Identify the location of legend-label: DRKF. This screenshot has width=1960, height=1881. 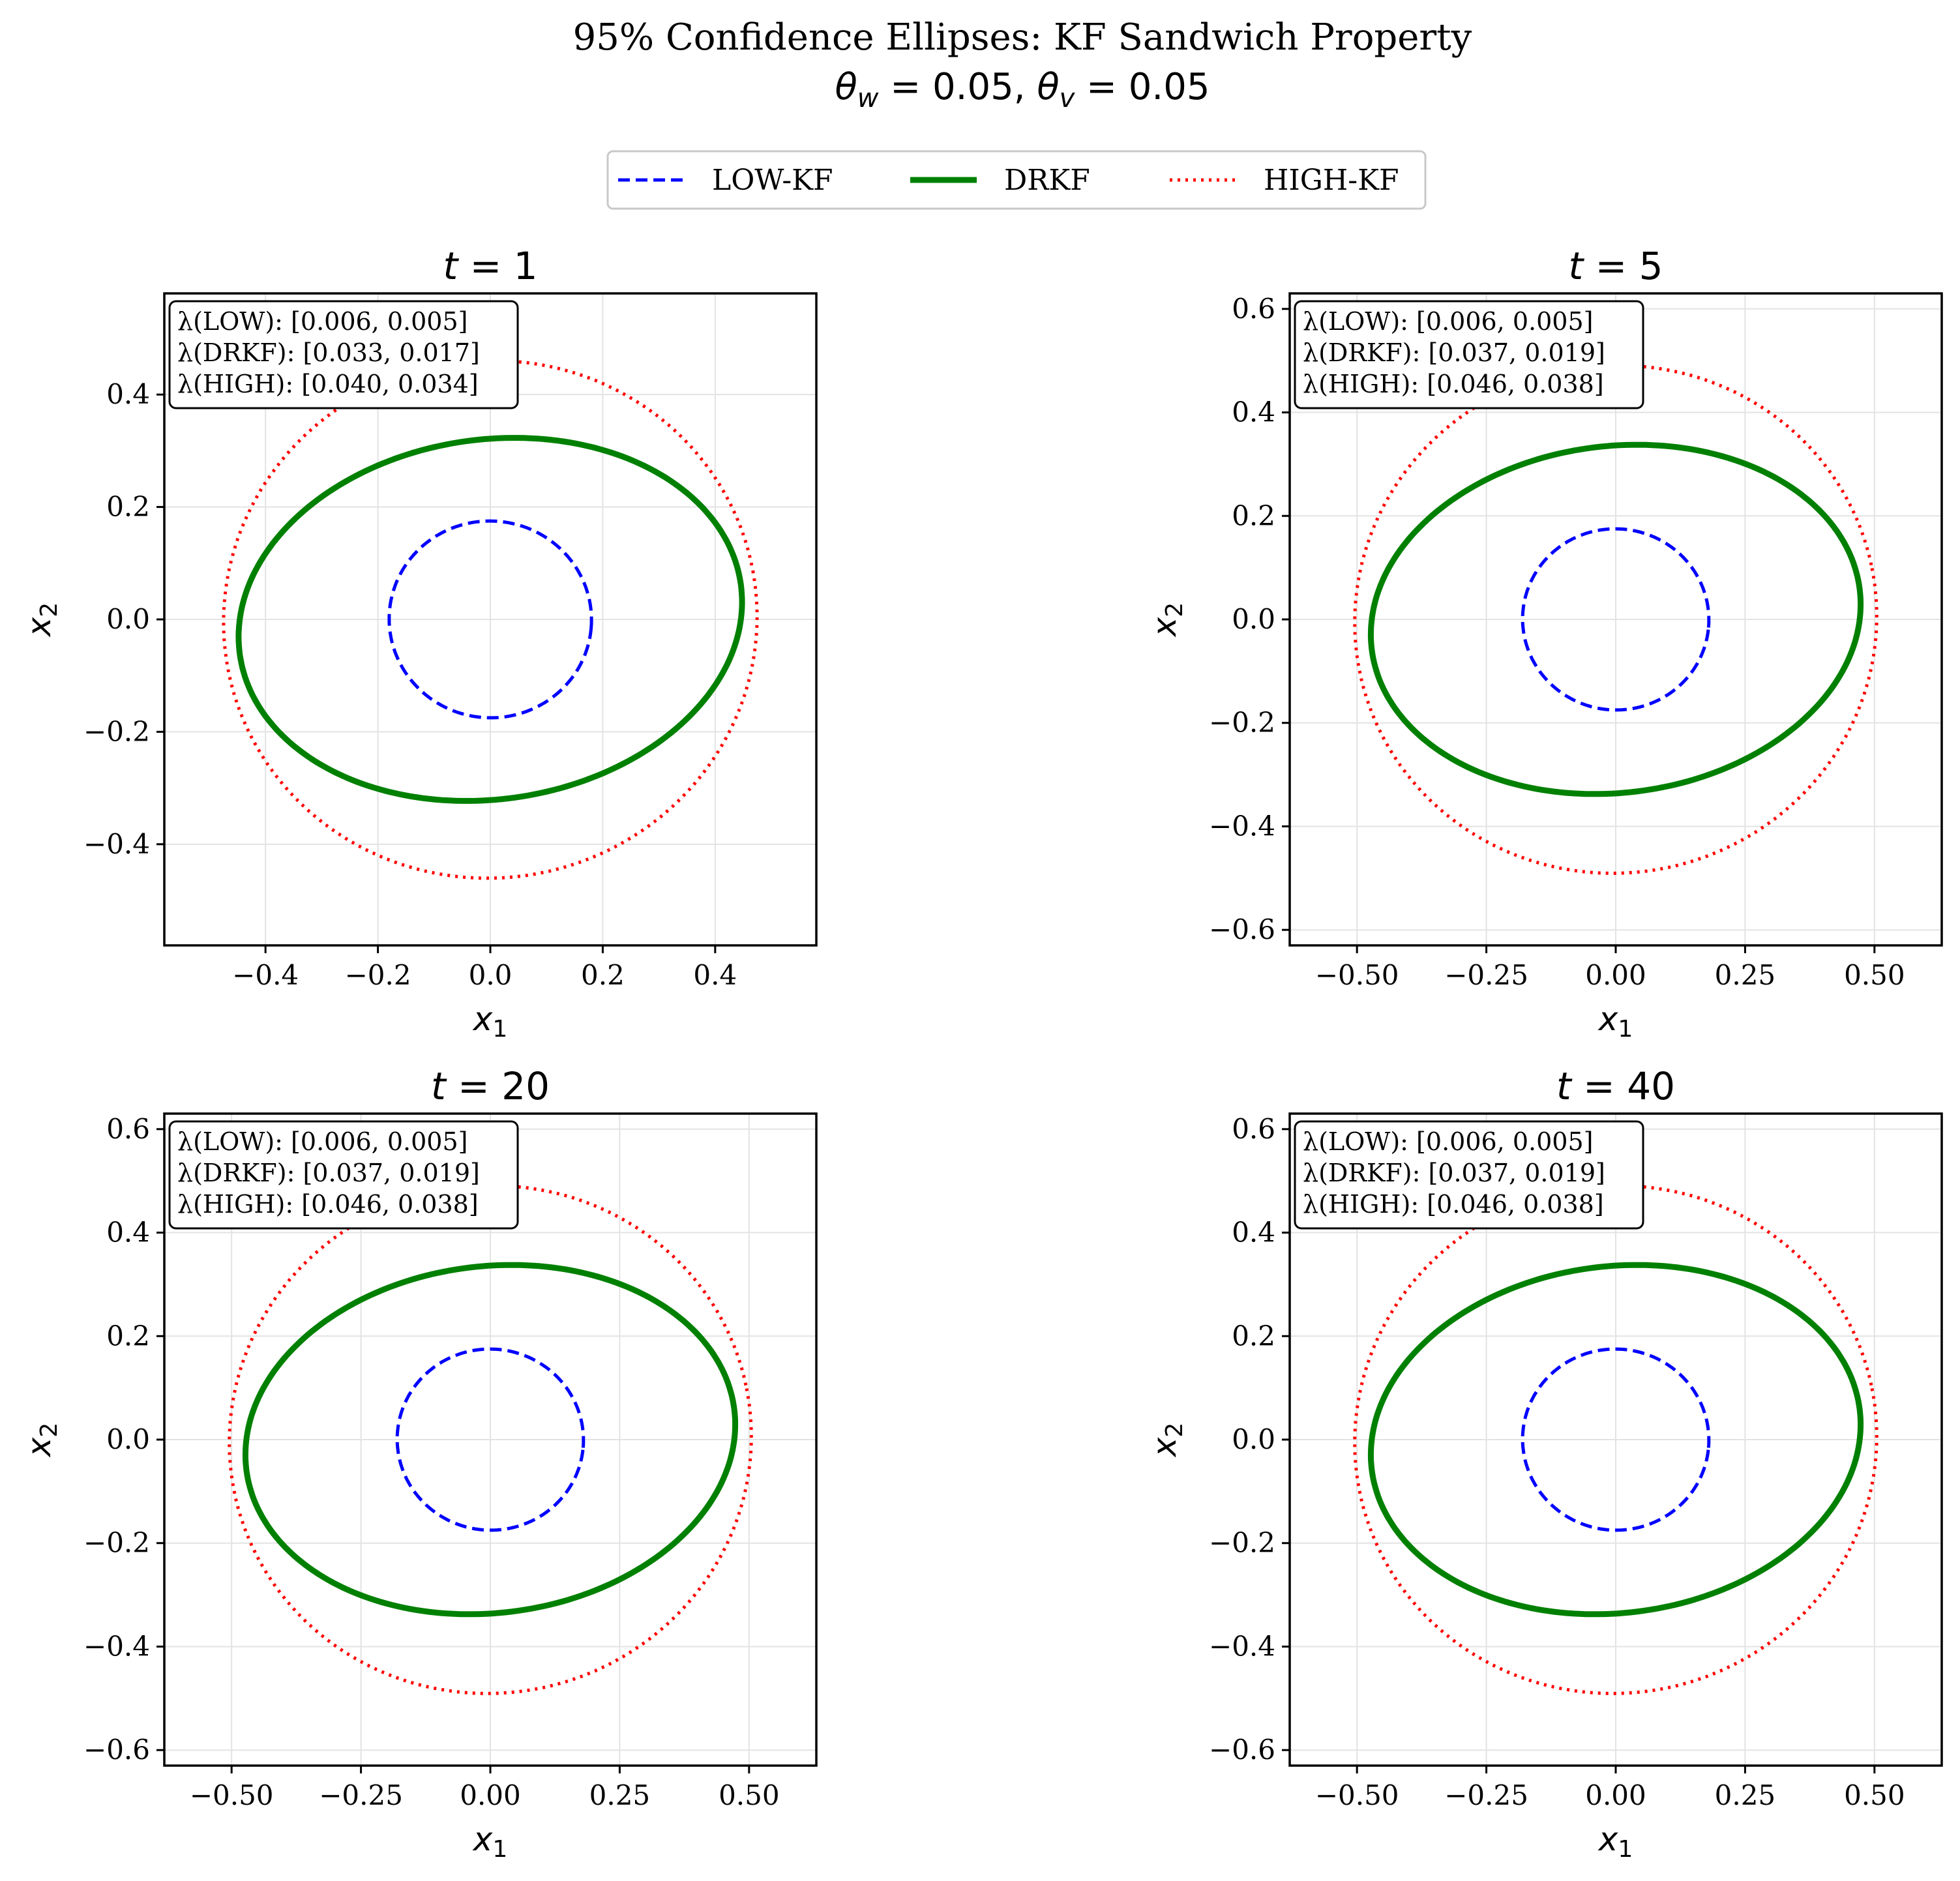
(1047, 180).